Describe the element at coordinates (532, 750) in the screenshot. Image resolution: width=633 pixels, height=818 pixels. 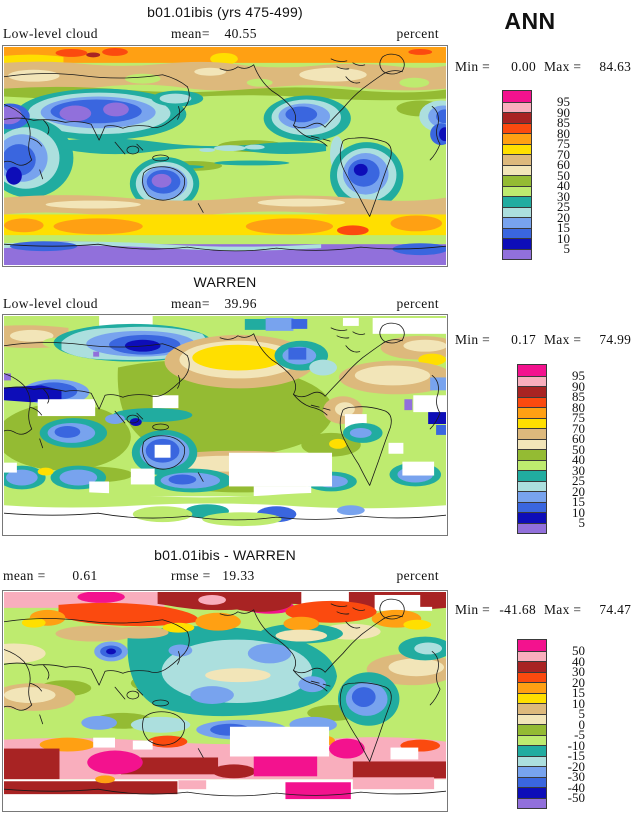
I see `colorbar-cell-teal` at that location.